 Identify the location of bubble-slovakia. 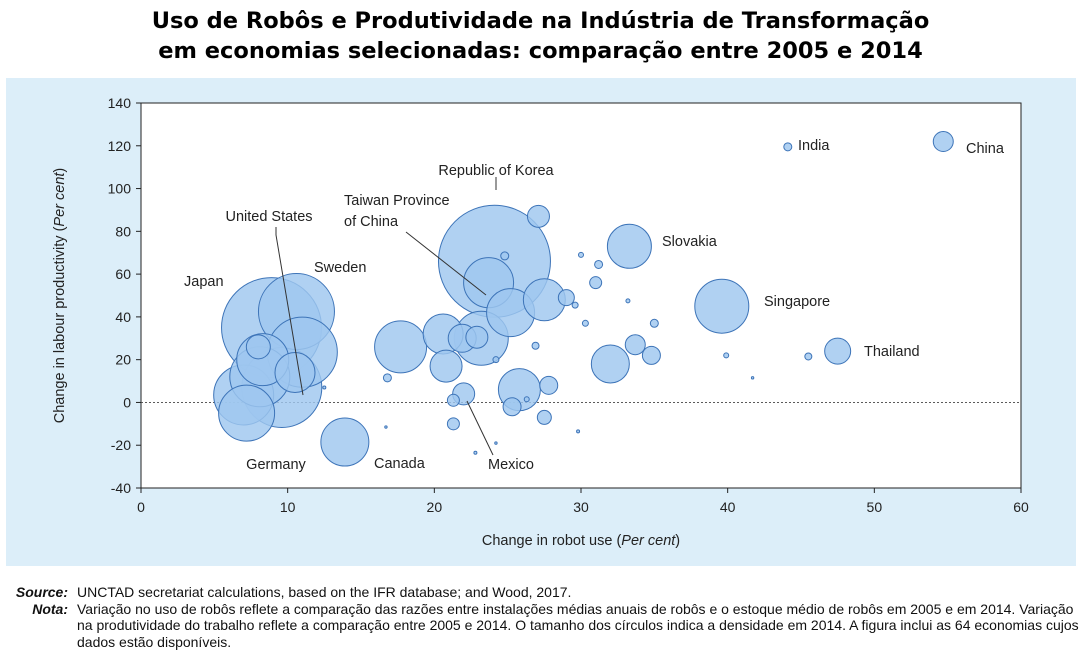
(629, 246).